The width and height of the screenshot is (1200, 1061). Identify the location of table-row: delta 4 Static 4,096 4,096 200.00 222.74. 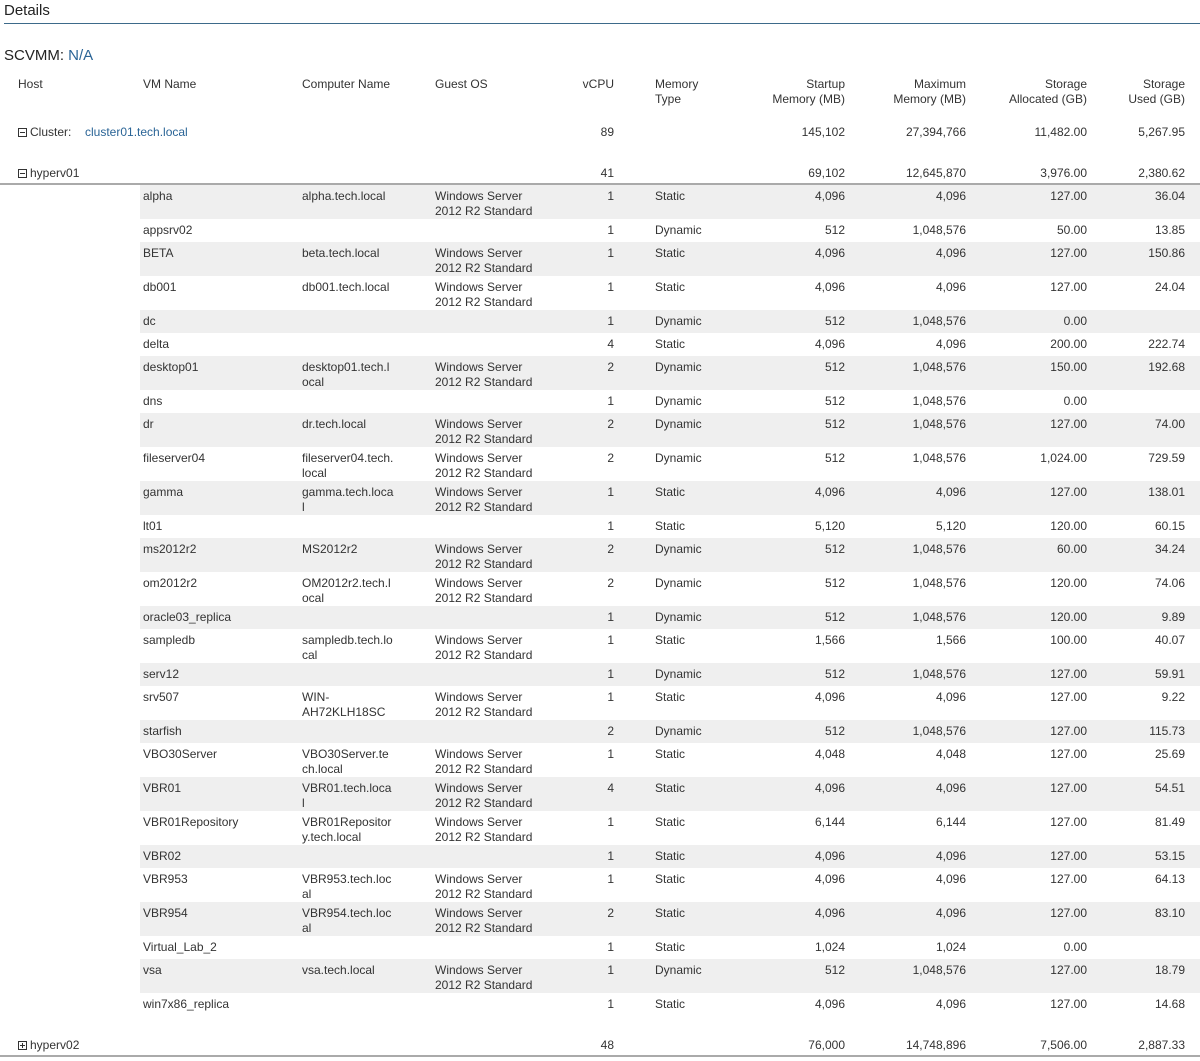
(670, 344).